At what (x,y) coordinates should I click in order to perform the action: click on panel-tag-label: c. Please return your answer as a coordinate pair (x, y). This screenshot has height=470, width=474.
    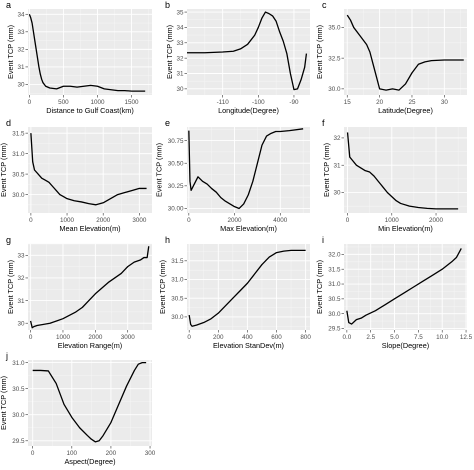
    Looking at the image, I should click on (324, 5).